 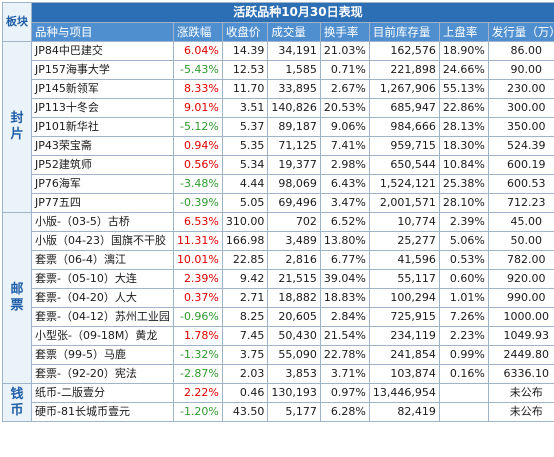 I want to click on row-change: 2.39%, so click(x=197, y=279).